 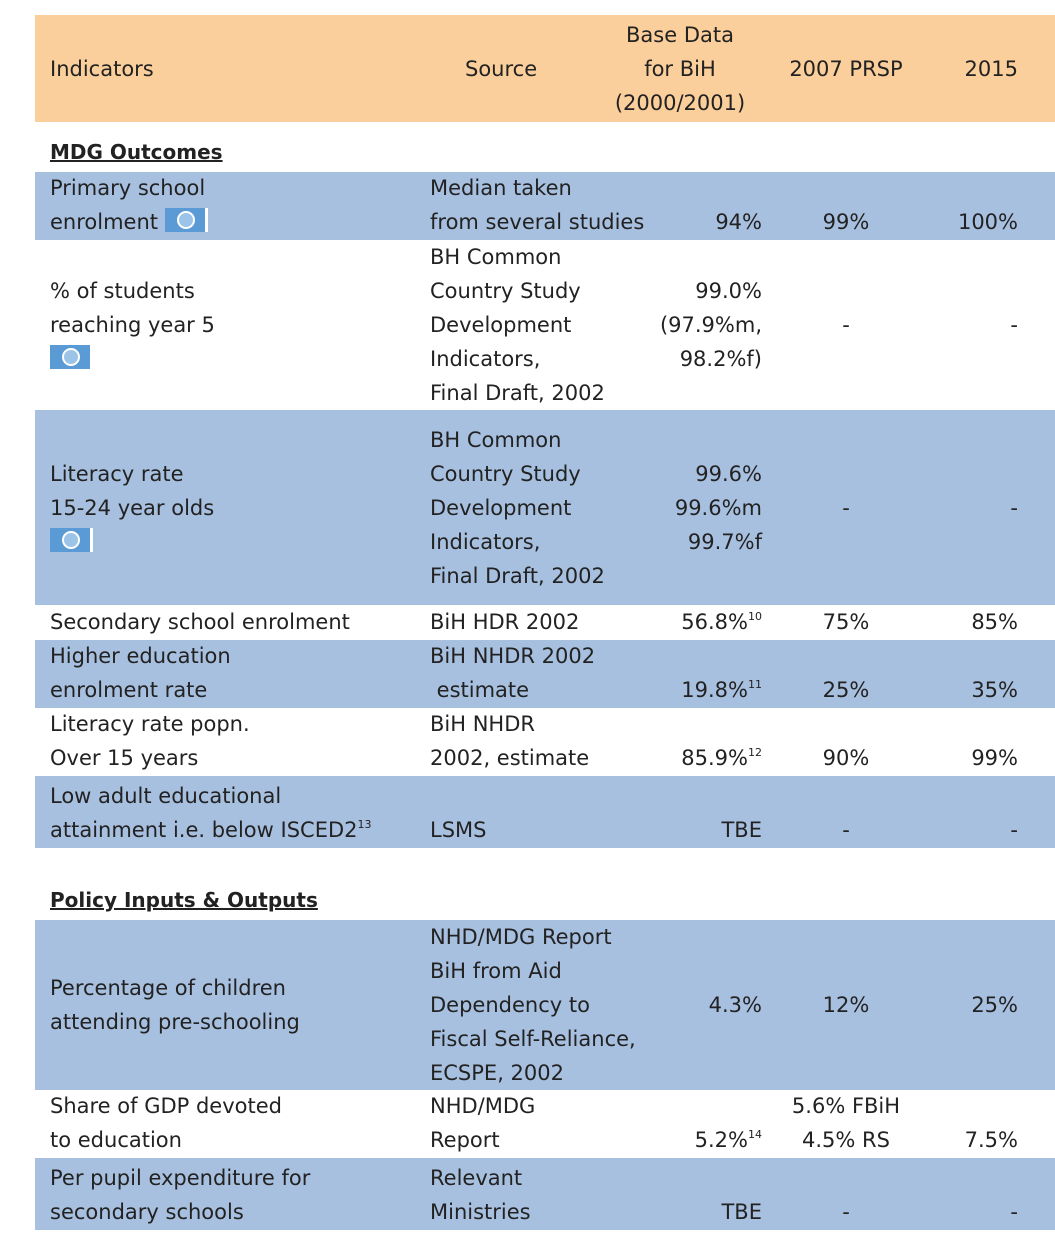 What do you see at coordinates (738, 222) in the screenshot?
I see `text: 94%` at bounding box center [738, 222].